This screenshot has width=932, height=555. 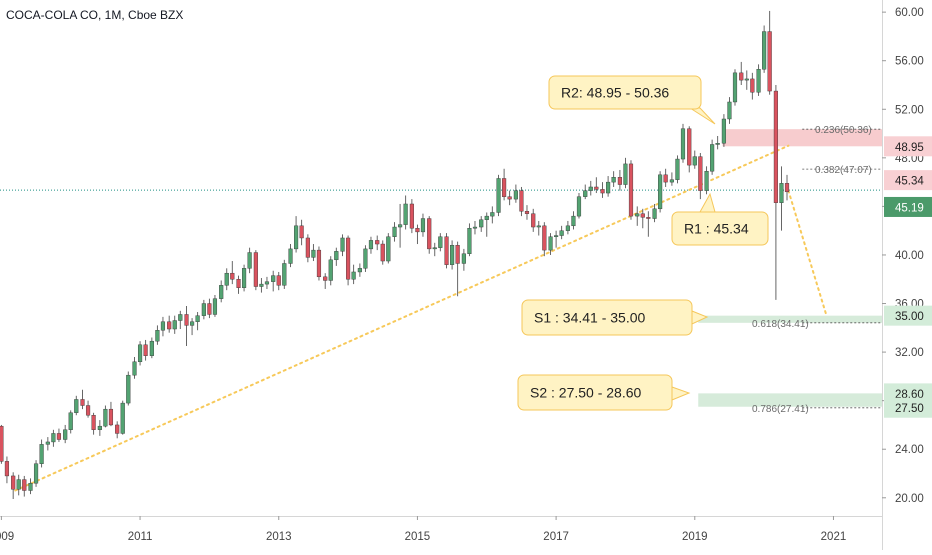 I want to click on projection-line, so click(x=807, y=253).